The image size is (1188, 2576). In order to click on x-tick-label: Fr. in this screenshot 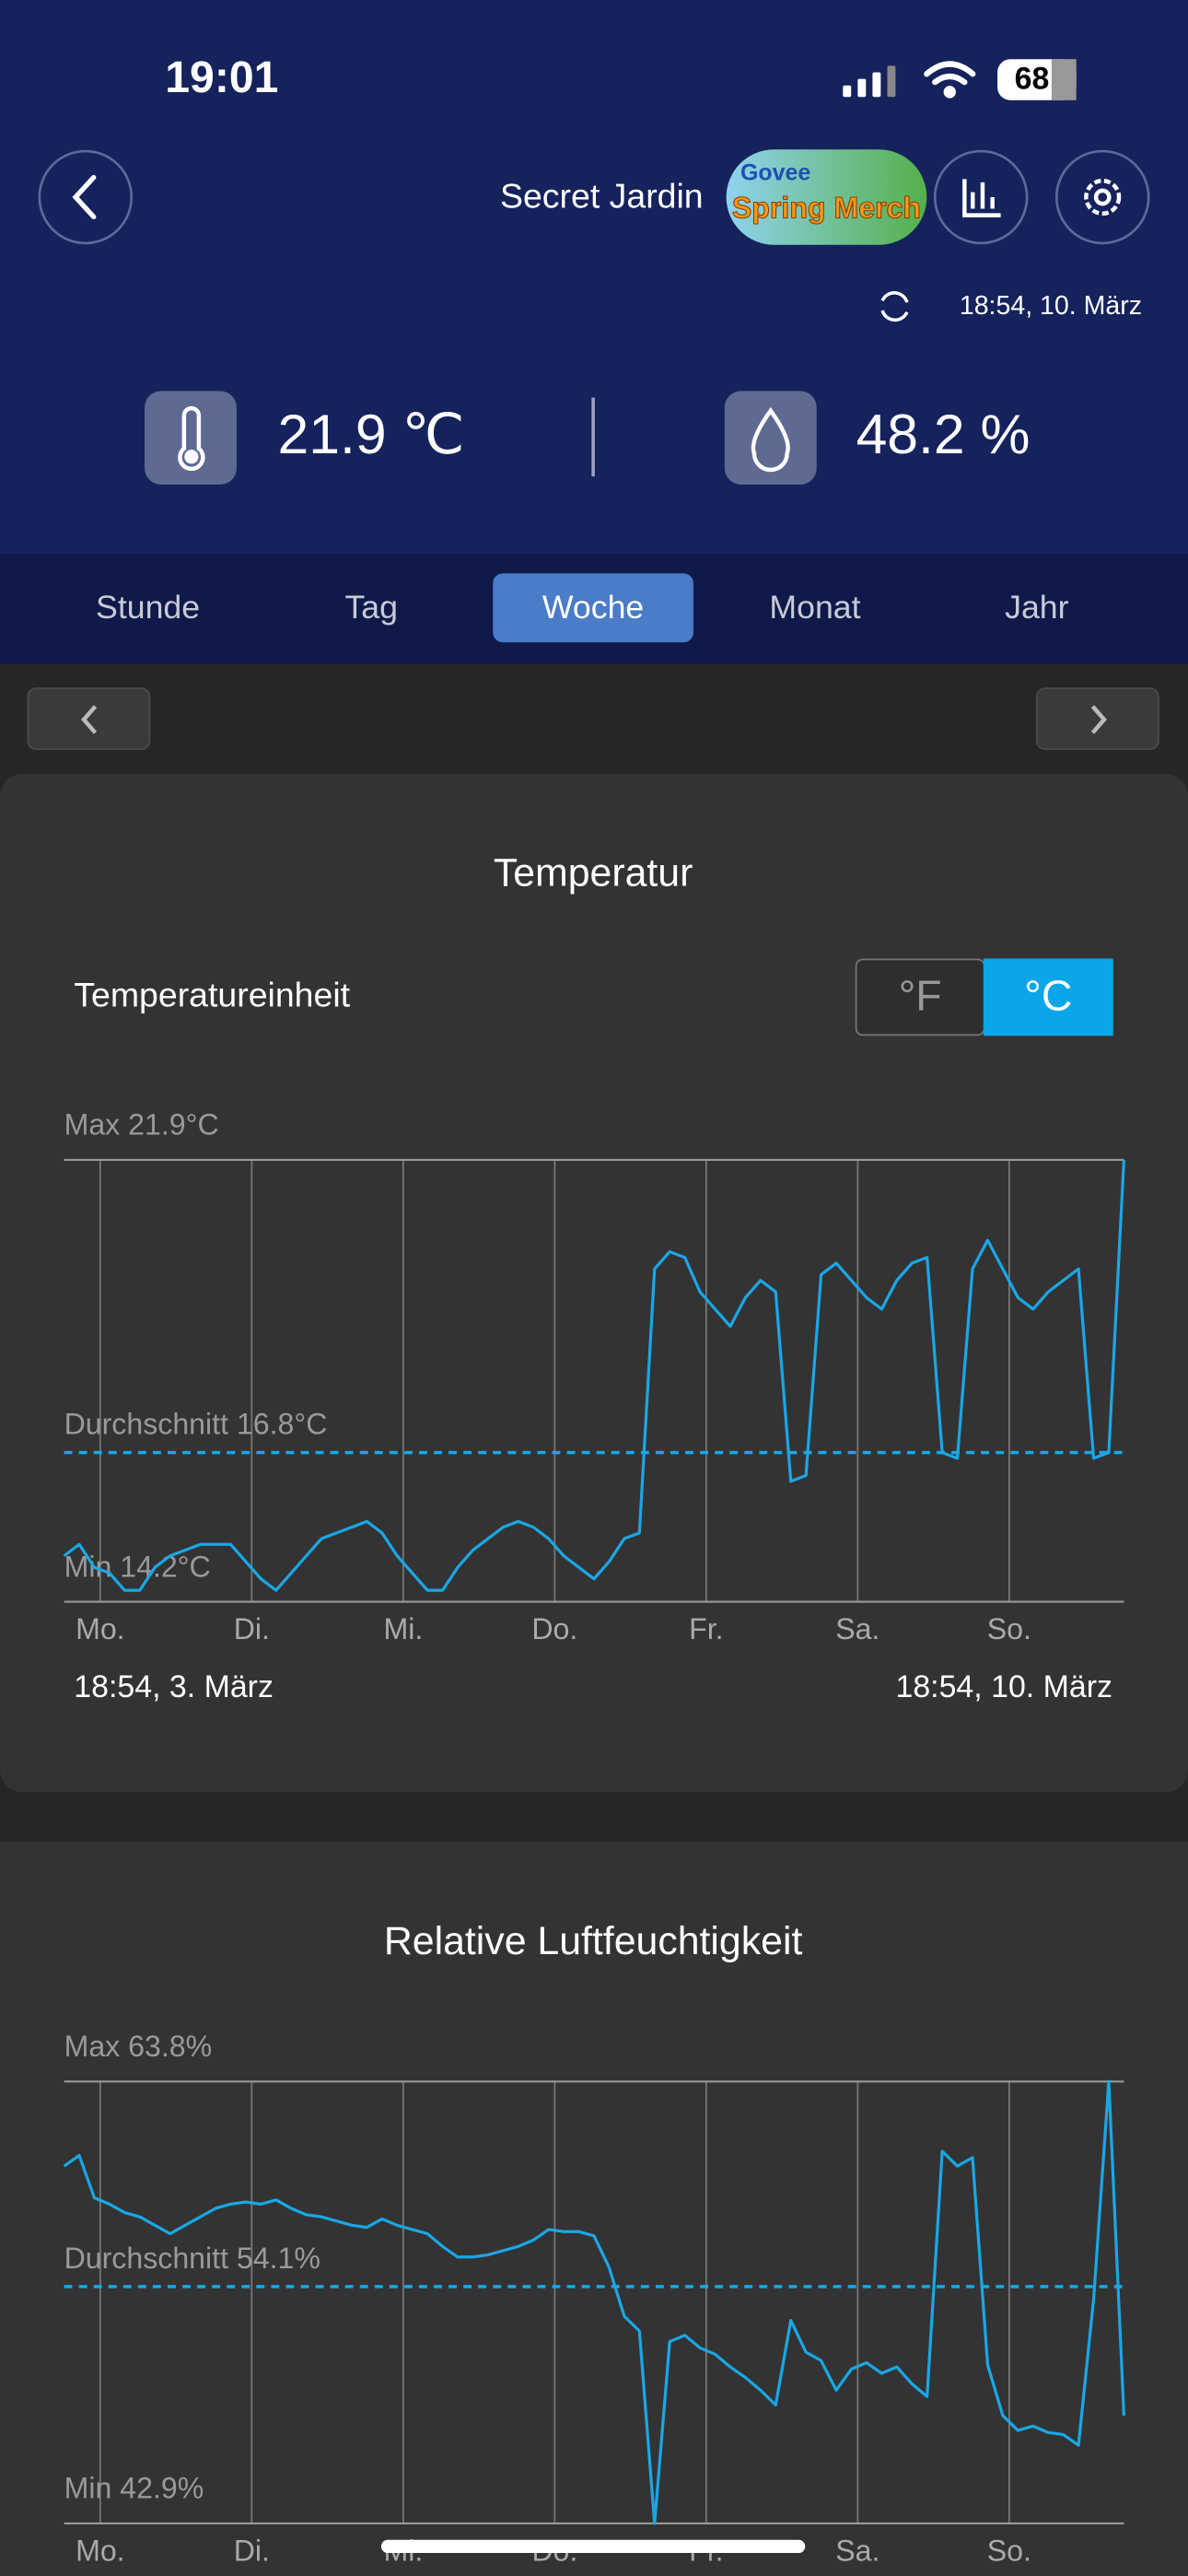, I will do `click(706, 1628)`.